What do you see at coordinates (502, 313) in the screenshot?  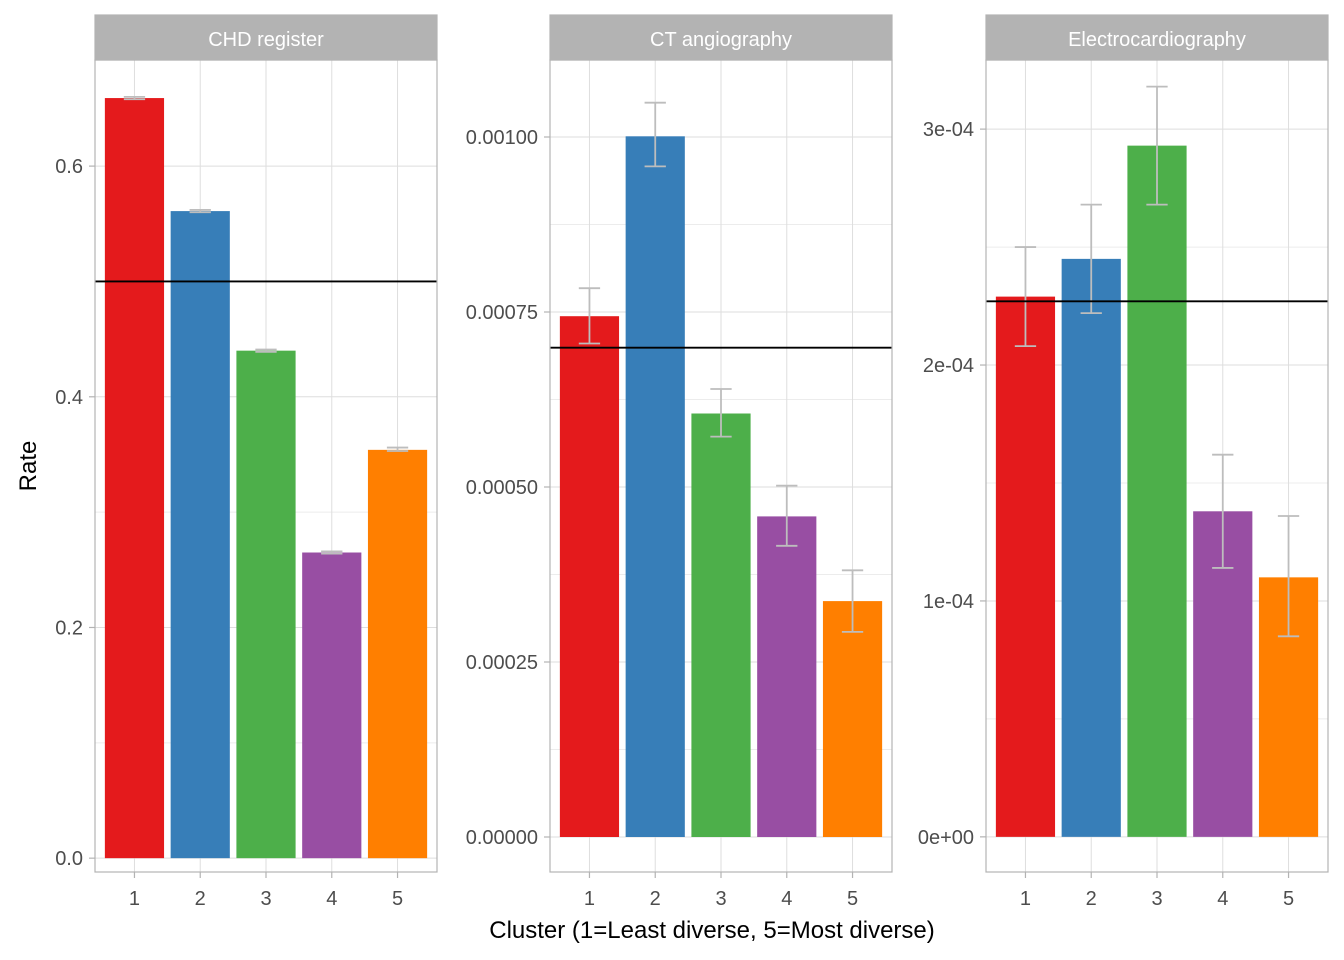 I see `y-tick-label: 0.00075` at bounding box center [502, 313].